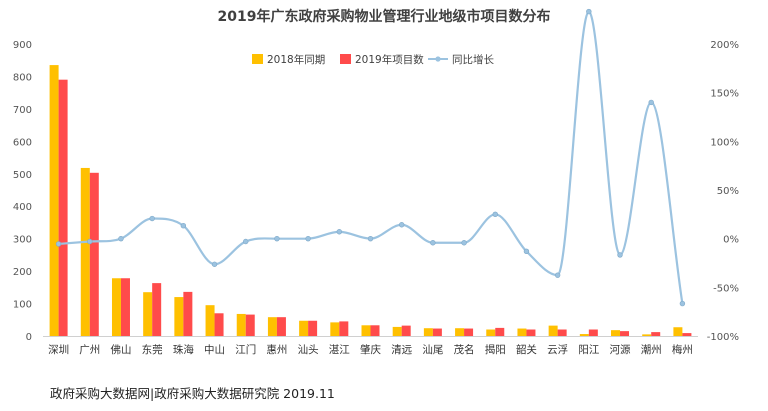  Describe the element at coordinates (183, 349) in the screenshot. I see `category-label: 珠海` at that location.